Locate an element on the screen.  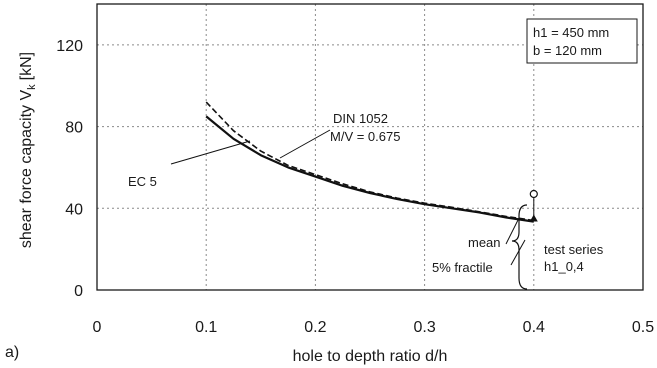
fractile-leader is located at coordinates (518, 252).